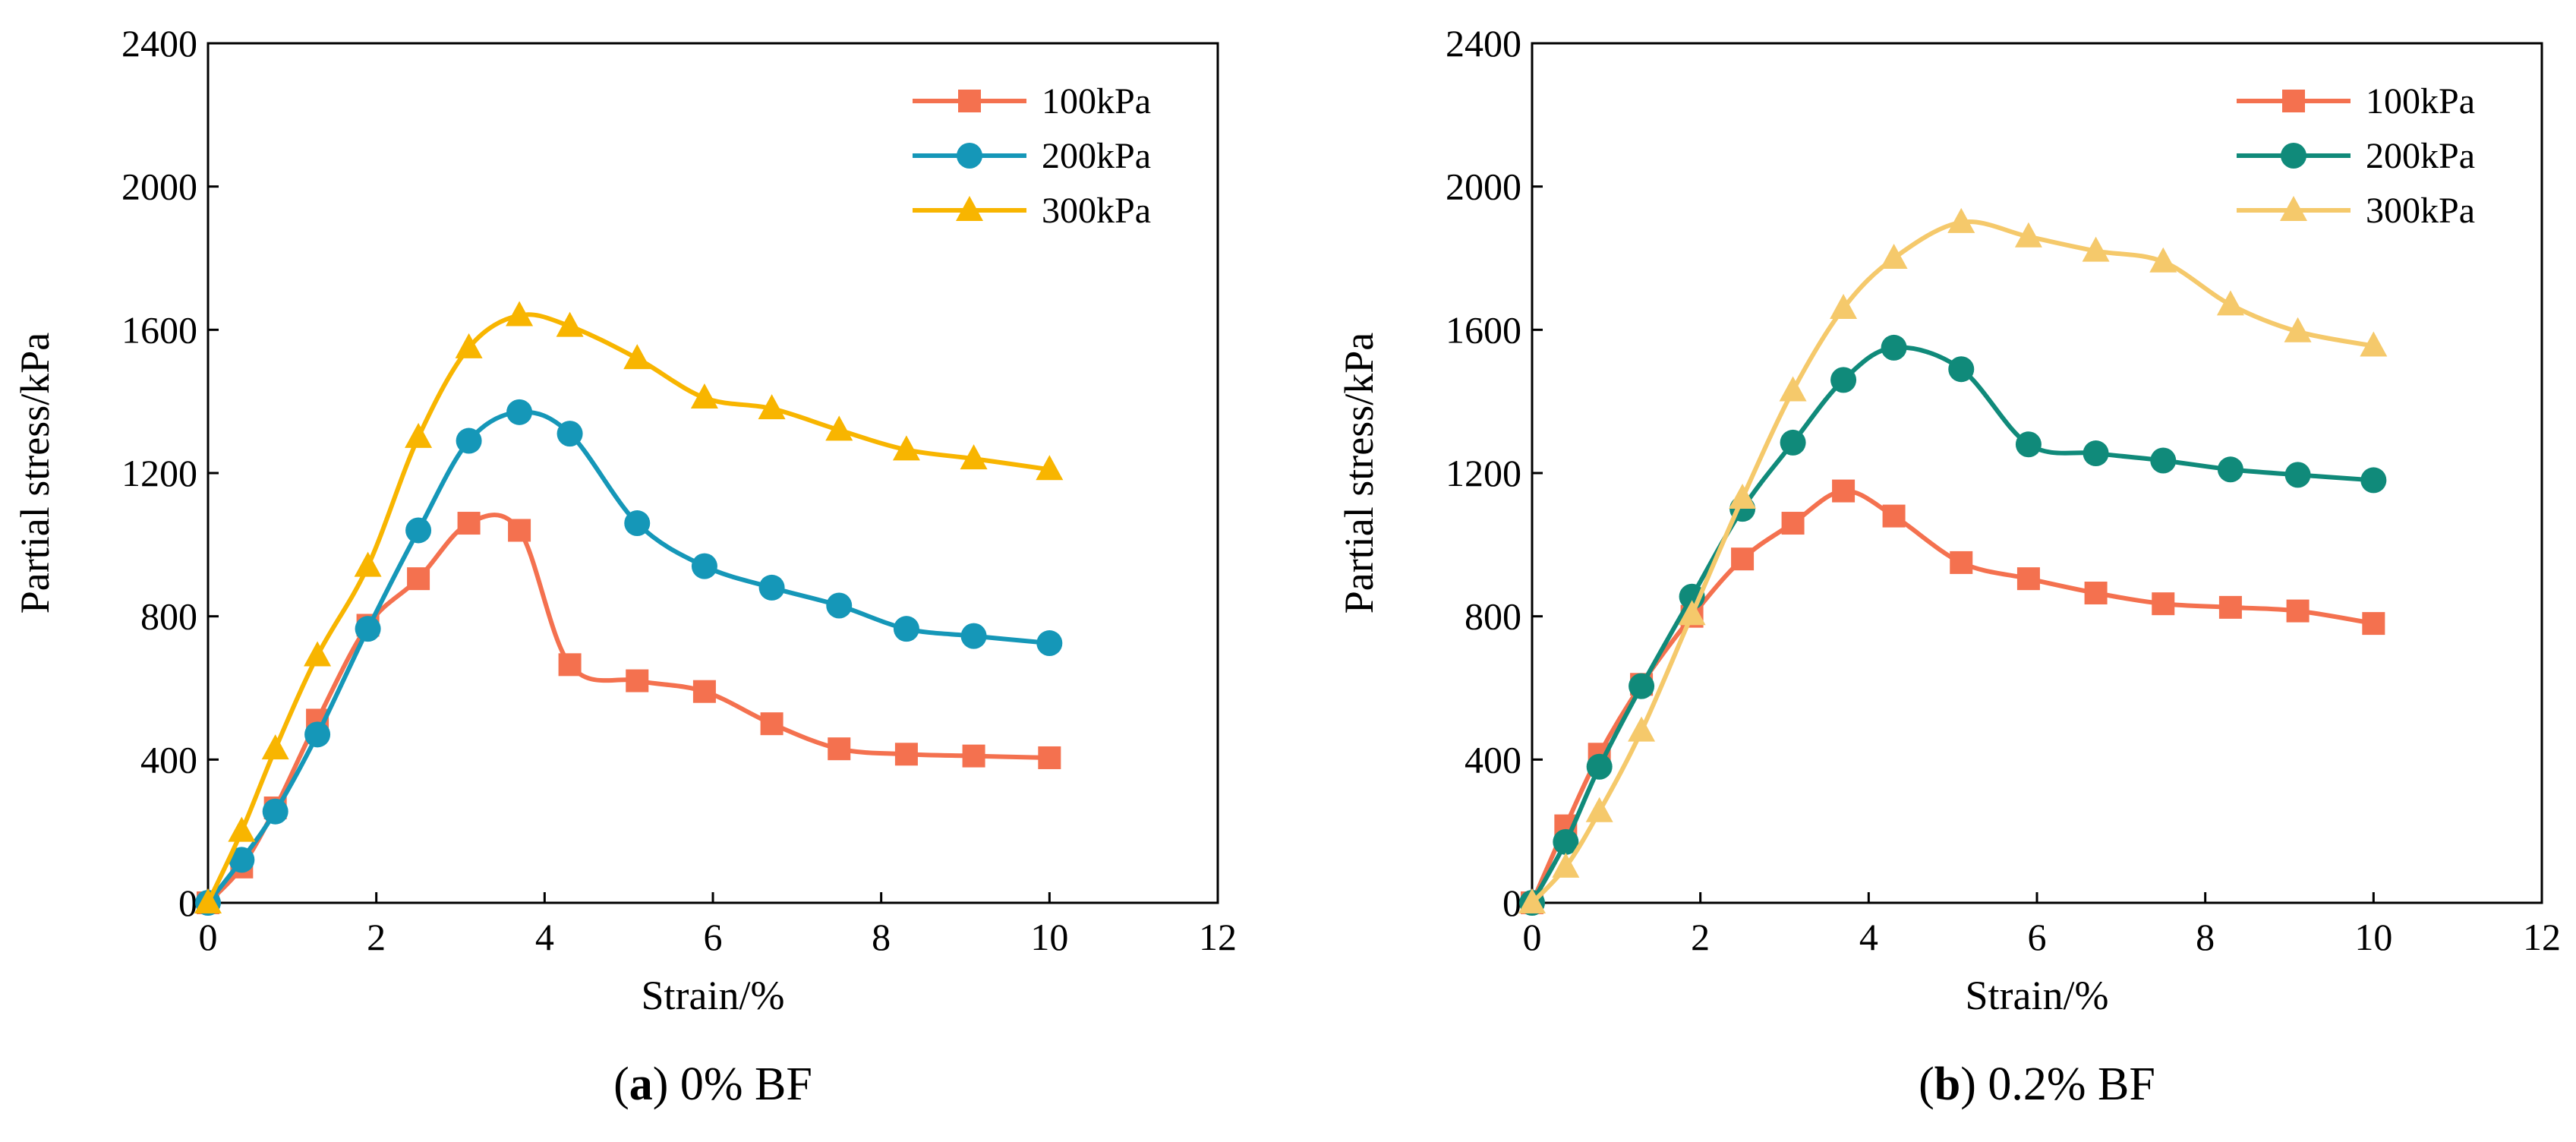 The height and width of the screenshot is (1142, 2576). I want to click on legend-item-100kPa: 100kPa, so click(2356, 101).